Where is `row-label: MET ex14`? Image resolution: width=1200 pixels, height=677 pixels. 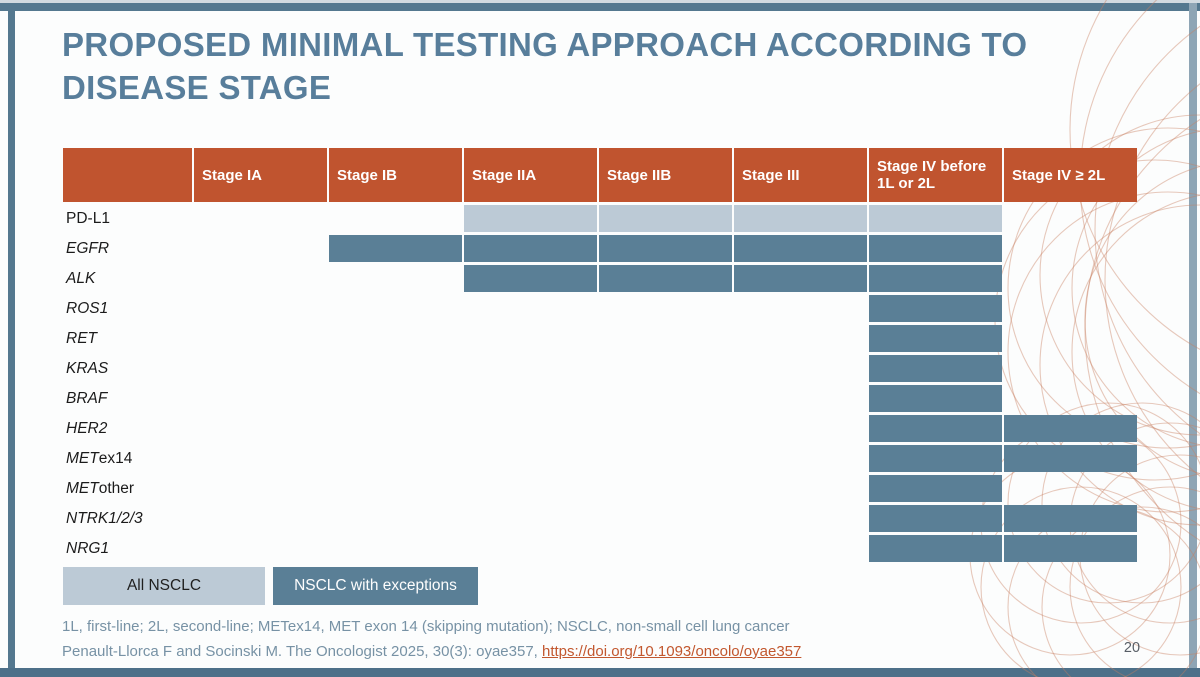
row-label: MET ex14 is located at coordinates (99, 458).